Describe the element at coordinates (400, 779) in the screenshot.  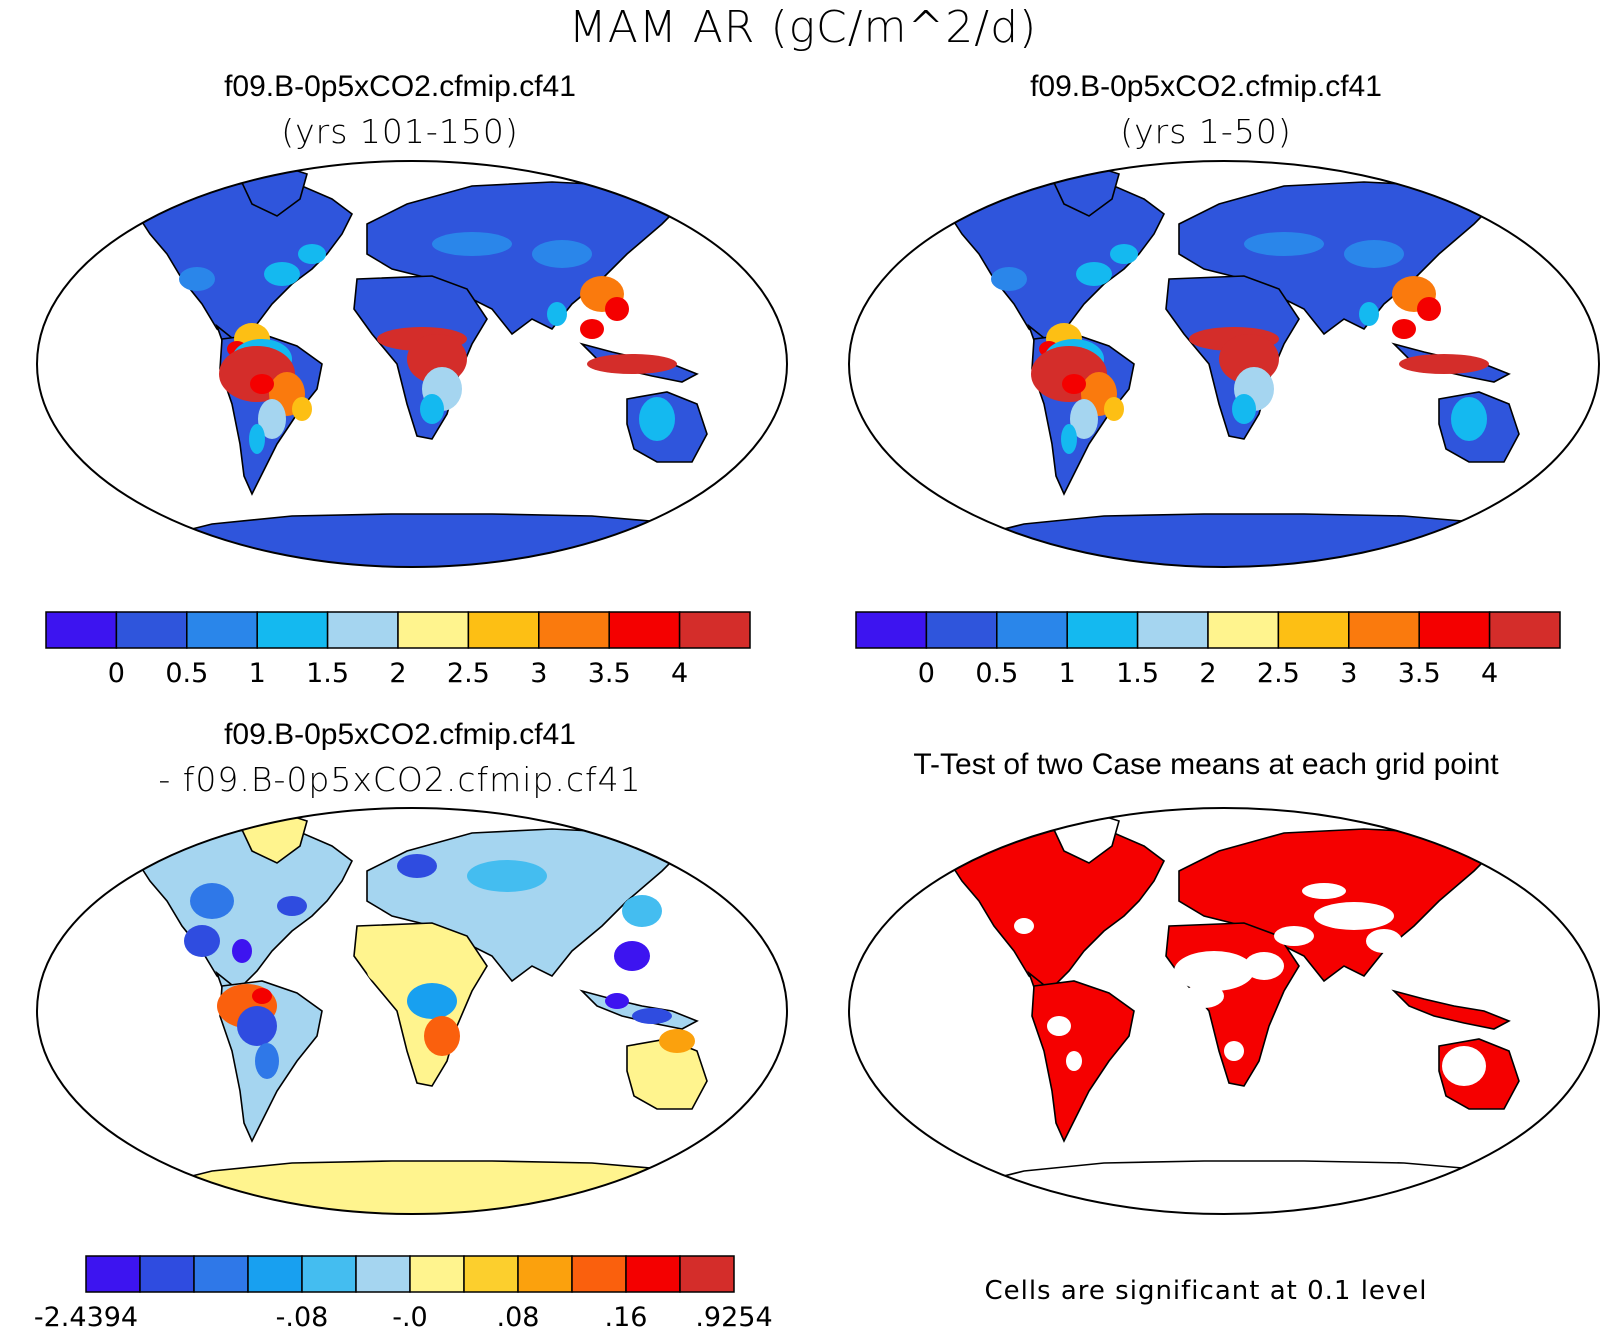
I see `panel-subtitle-bottom-left: - f09.B-0p5xCO2.cfmip.cf41` at that location.